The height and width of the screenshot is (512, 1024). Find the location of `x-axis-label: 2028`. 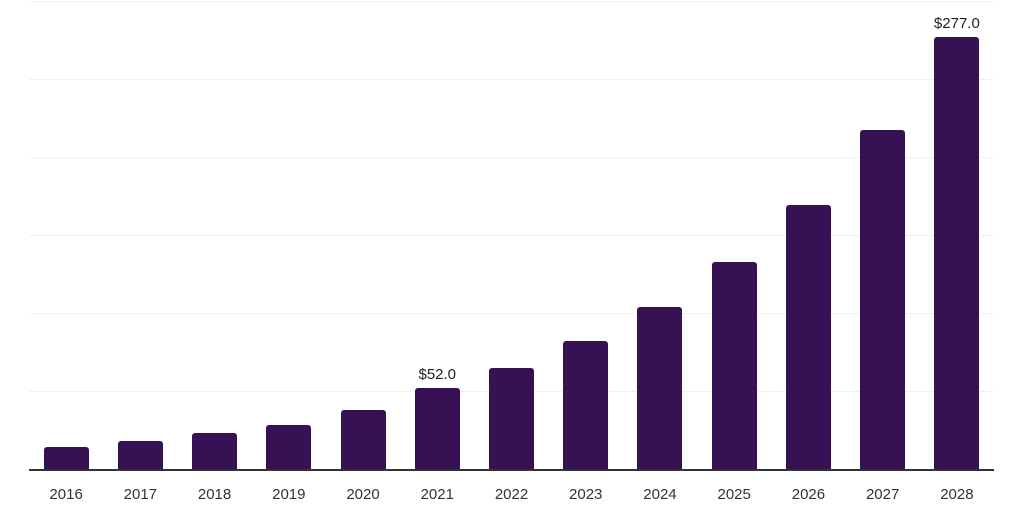

x-axis-label: 2028 is located at coordinates (957, 494).